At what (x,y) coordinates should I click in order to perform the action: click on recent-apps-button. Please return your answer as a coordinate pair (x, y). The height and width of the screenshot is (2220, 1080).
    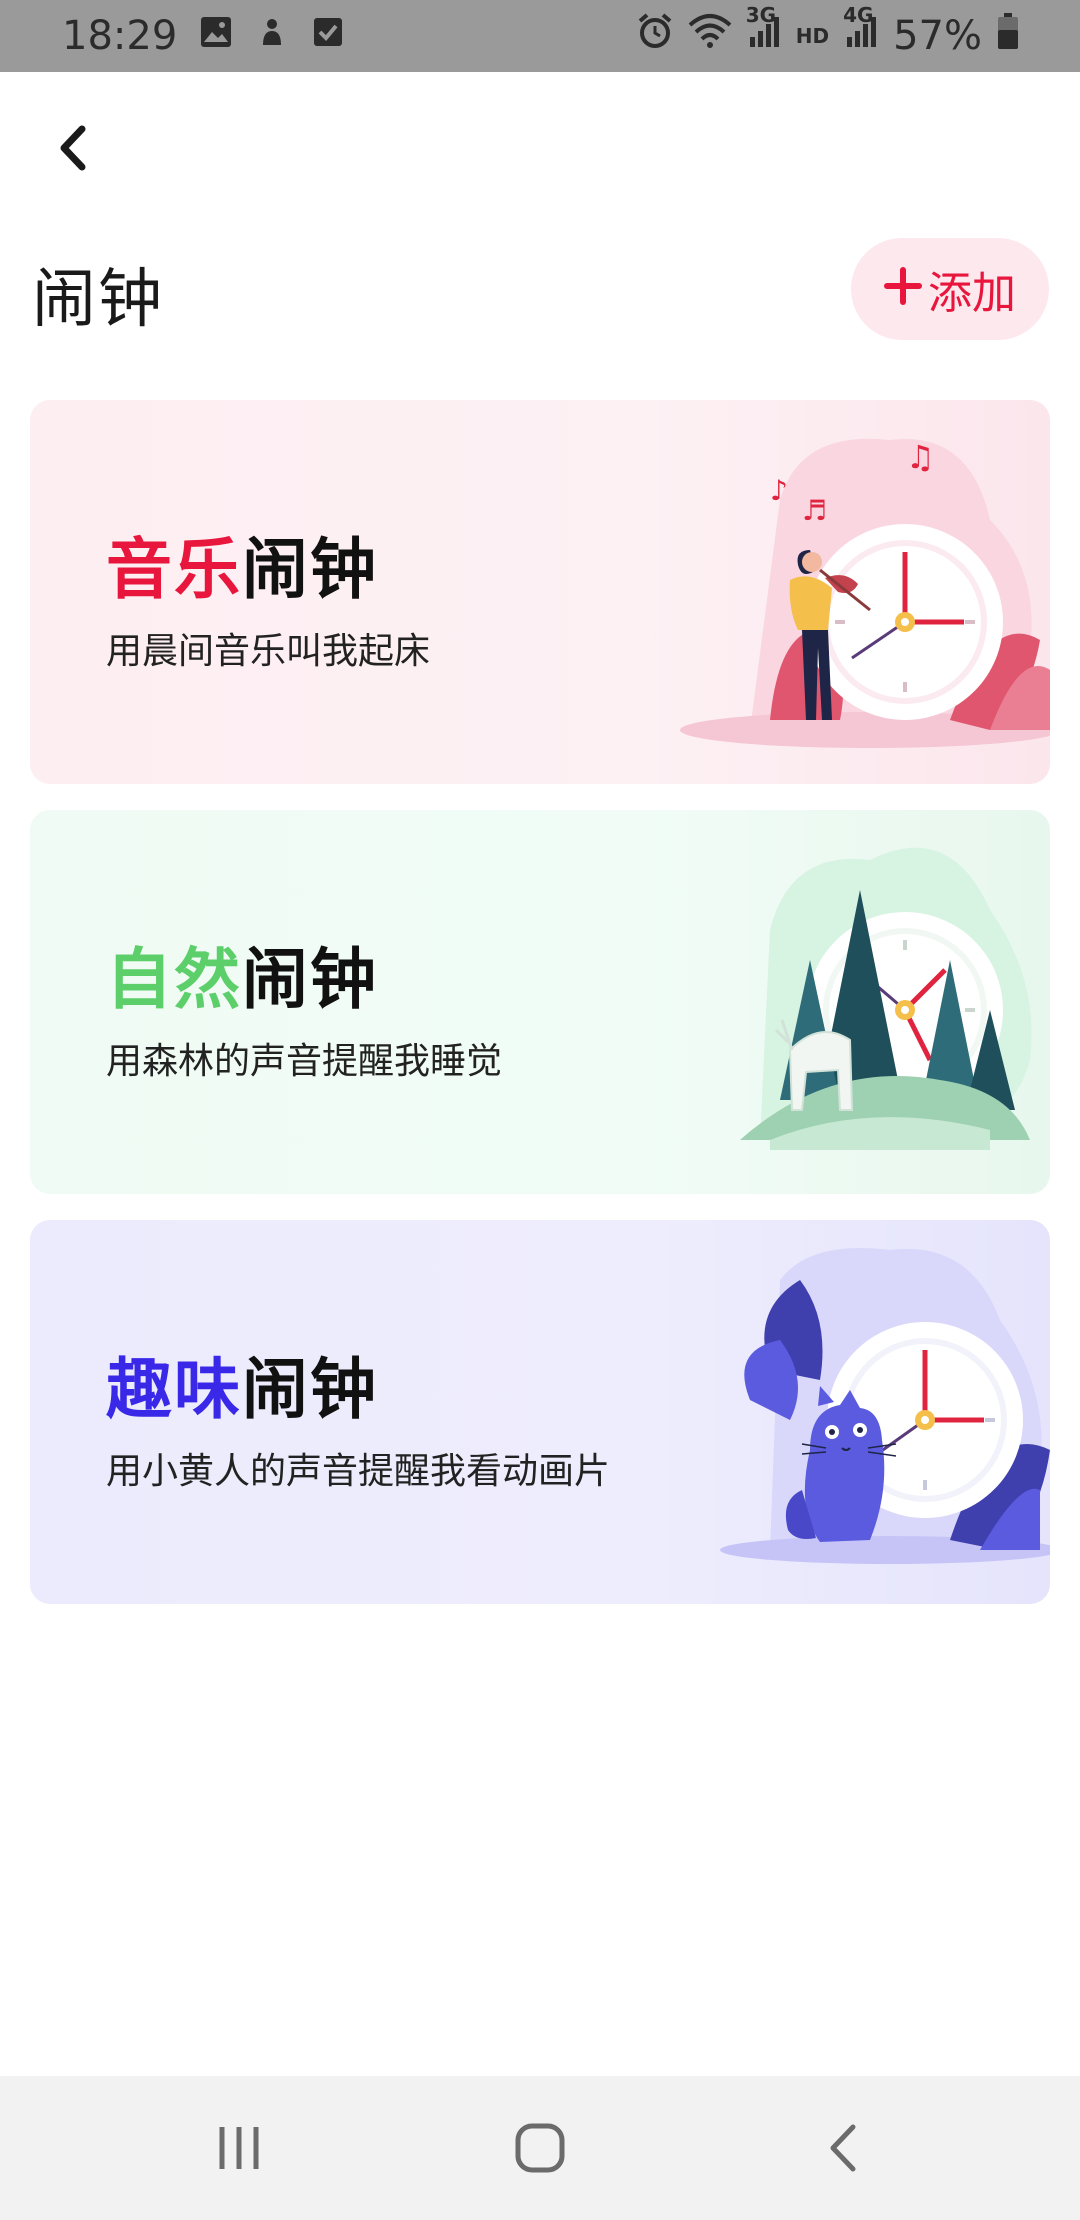
    Looking at the image, I should click on (239, 2148).